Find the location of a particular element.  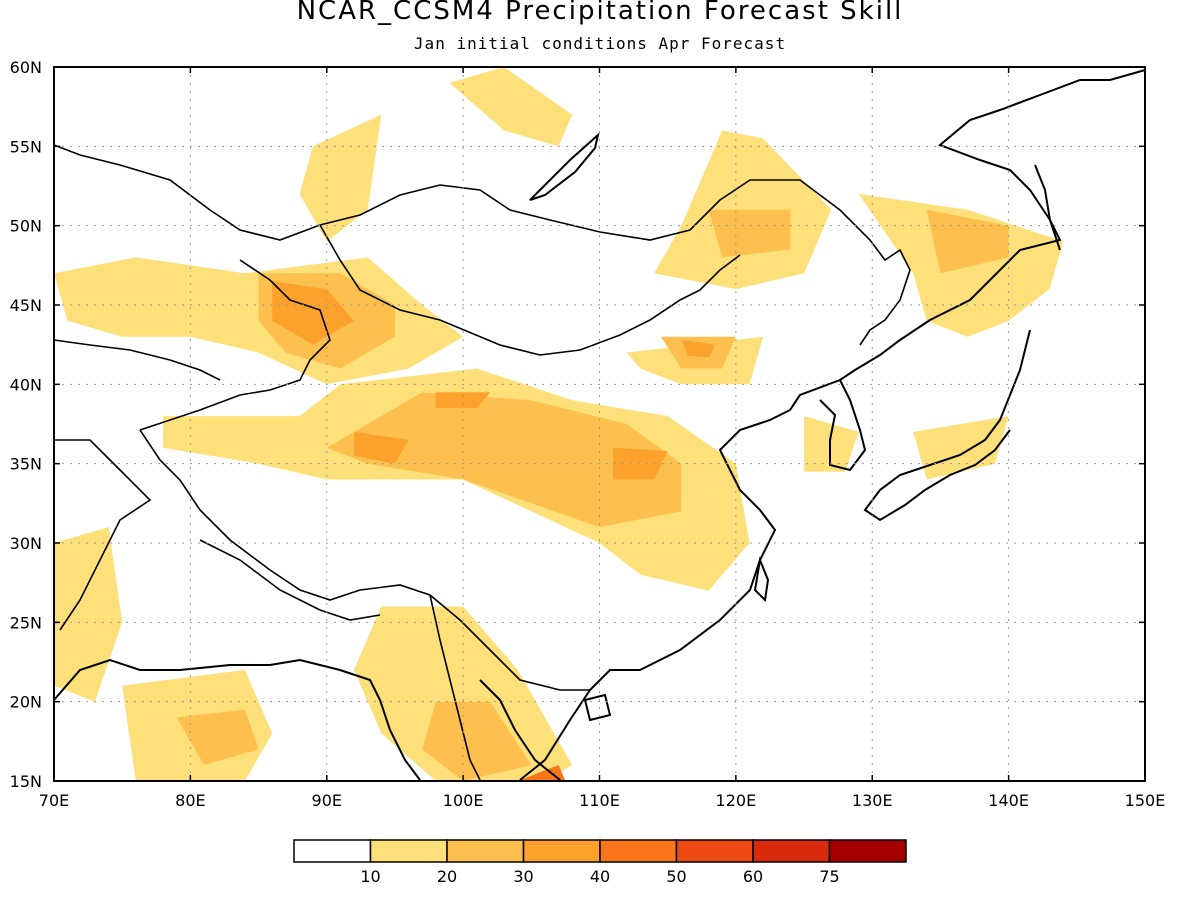

colorbar-label: 20 is located at coordinates (447, 876).